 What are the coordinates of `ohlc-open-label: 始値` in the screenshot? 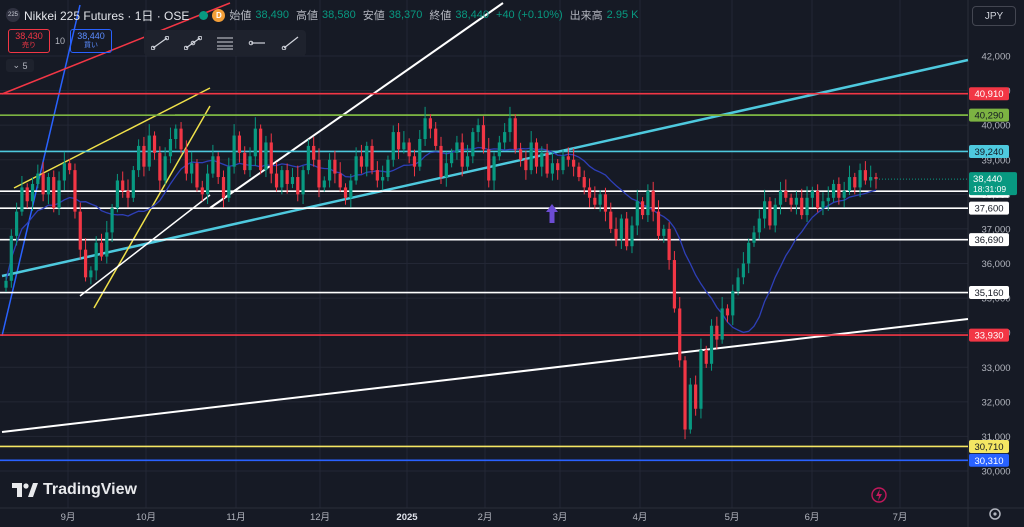 It's located at (240, 16).